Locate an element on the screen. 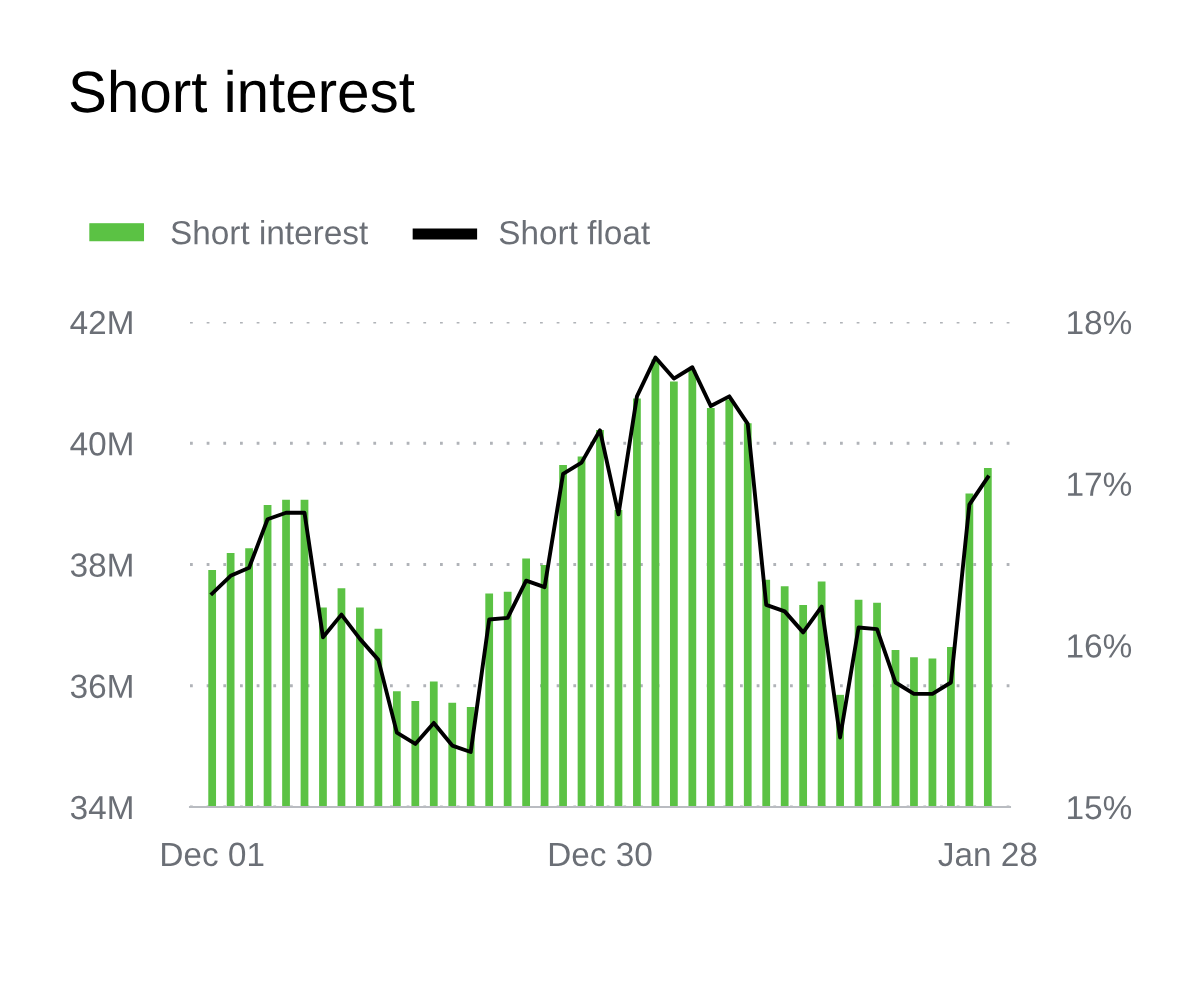  y-tick-label: 40M is located at coordinates (101, 444).